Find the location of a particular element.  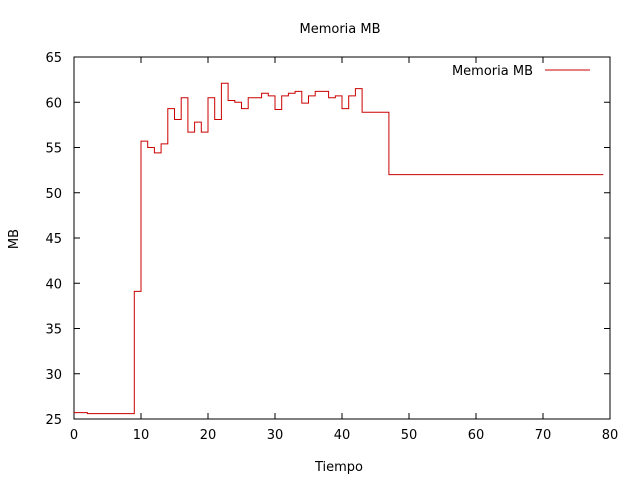

y-tick-label: 55 is located at coordinates (53, 149).